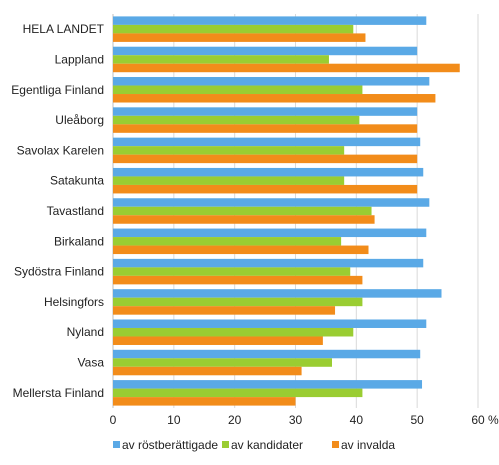 The image size is (499, 465). What do you see at coordinates (417, 420) in the screenshot?
I see `x-tick-label: 50` at bounding box center [417, 420].